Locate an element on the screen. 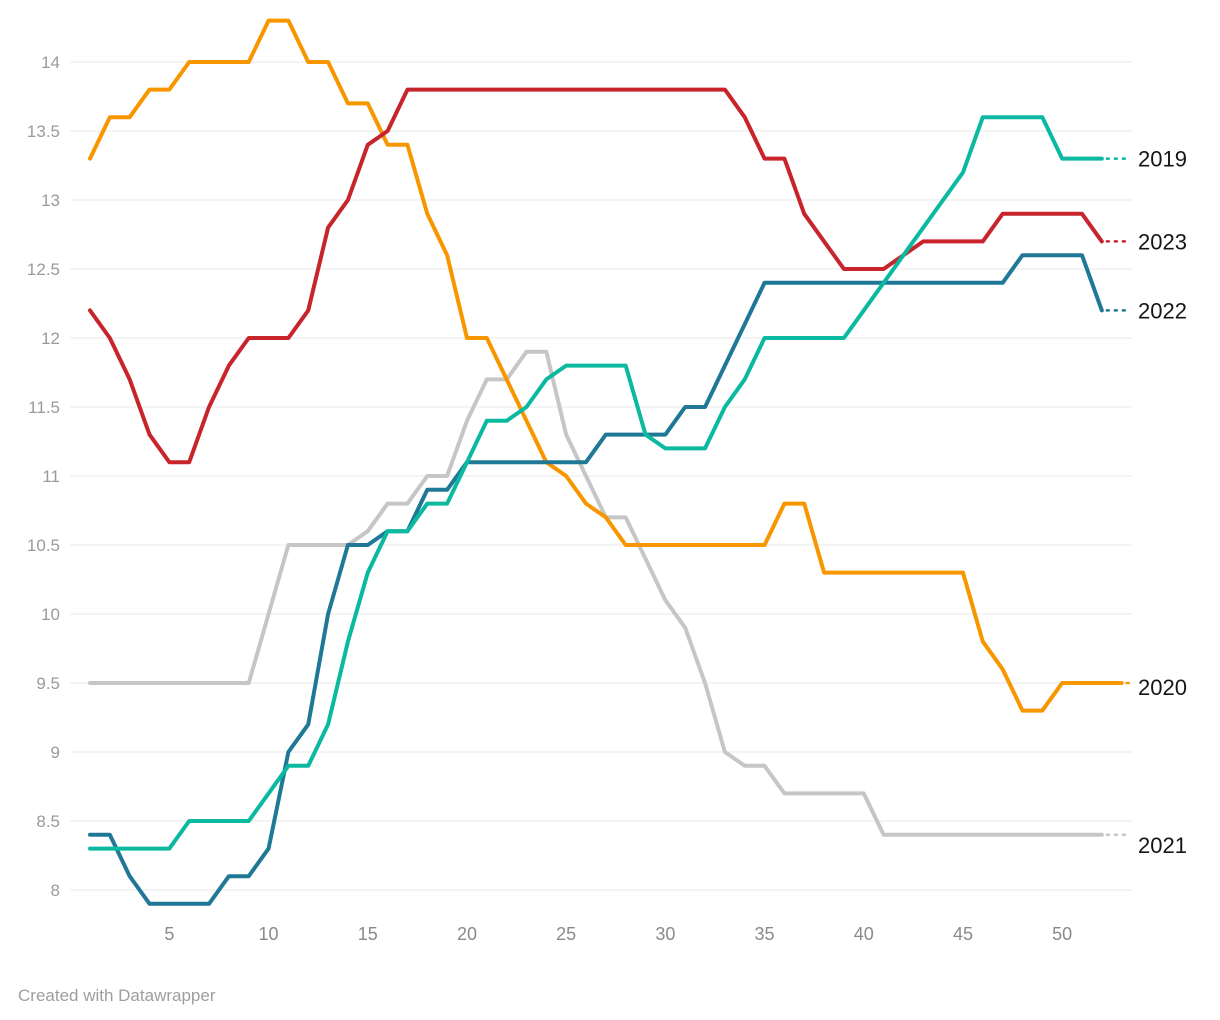 The height and width of the screenshot is (1020, 1220). series-label-2023: 2023 is located at coordinates (1162, 241).